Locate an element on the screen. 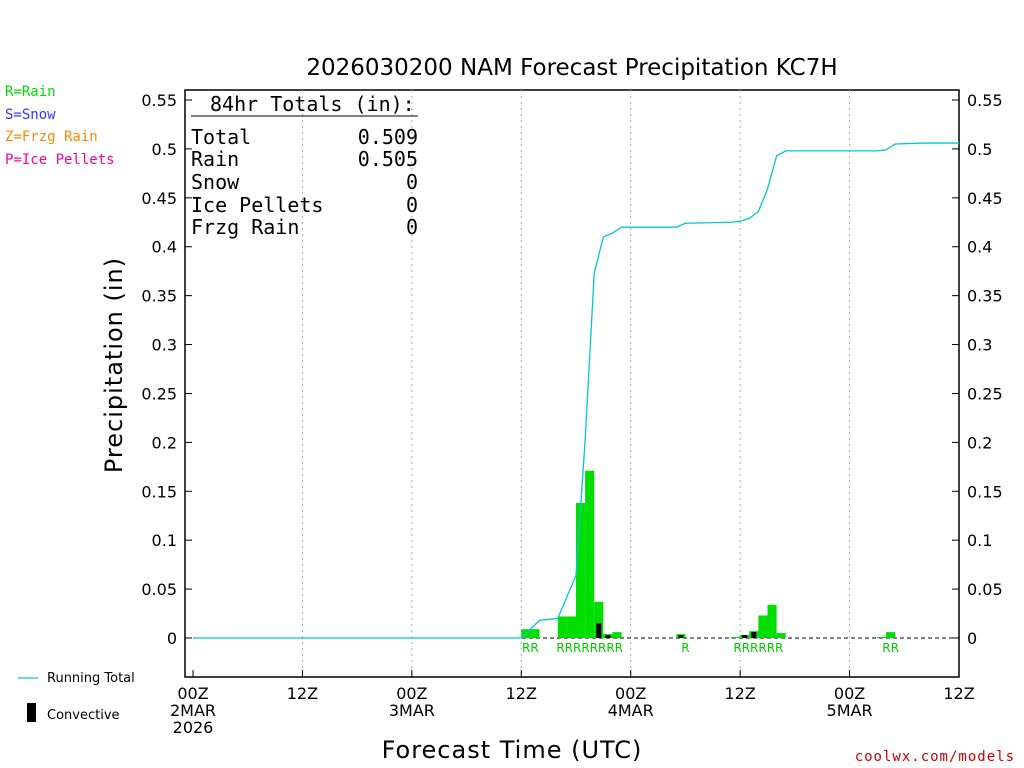 The width and height of the screenshot is (1024, 768). y-tick-label: 0.45 is located at coordinates (159, 198).